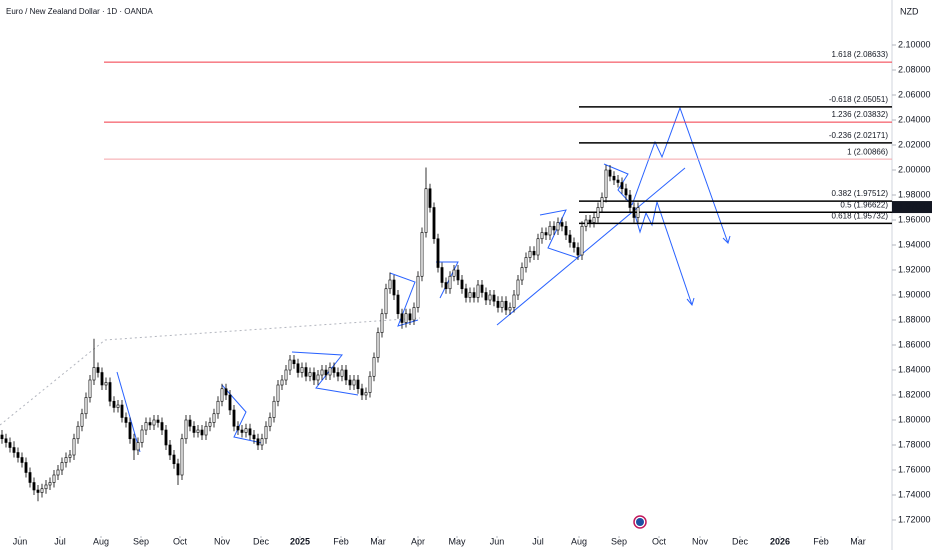  What do you see at coordinates (914, 206) in the screenshot?
I see `last-price-label: 1.97036` at bounding box center [914, 206].